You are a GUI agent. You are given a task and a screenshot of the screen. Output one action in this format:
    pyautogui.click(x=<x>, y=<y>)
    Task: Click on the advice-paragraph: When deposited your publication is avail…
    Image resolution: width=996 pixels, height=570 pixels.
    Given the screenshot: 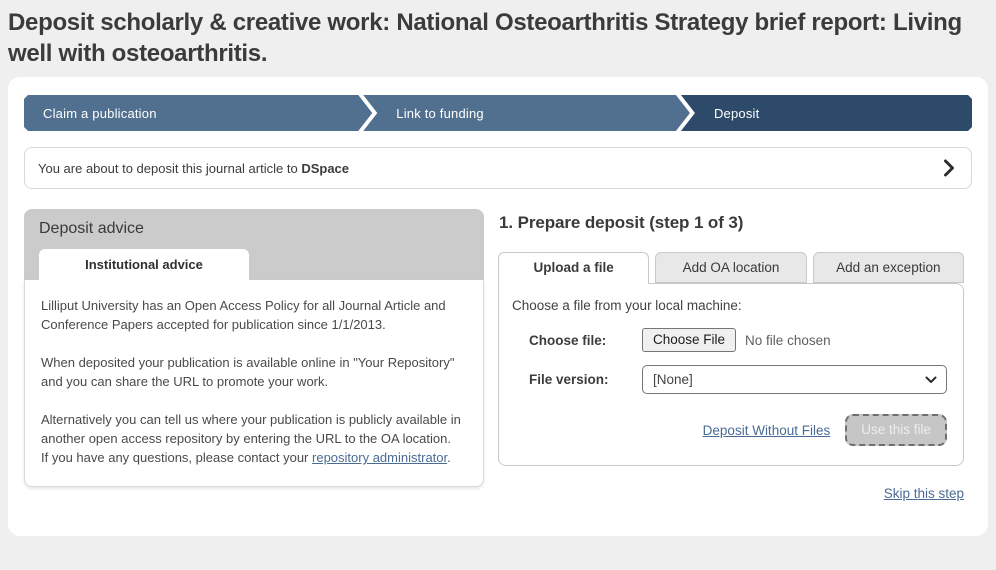 What is the action you would take?
    pyautogui.click(x=248, y=372)
    